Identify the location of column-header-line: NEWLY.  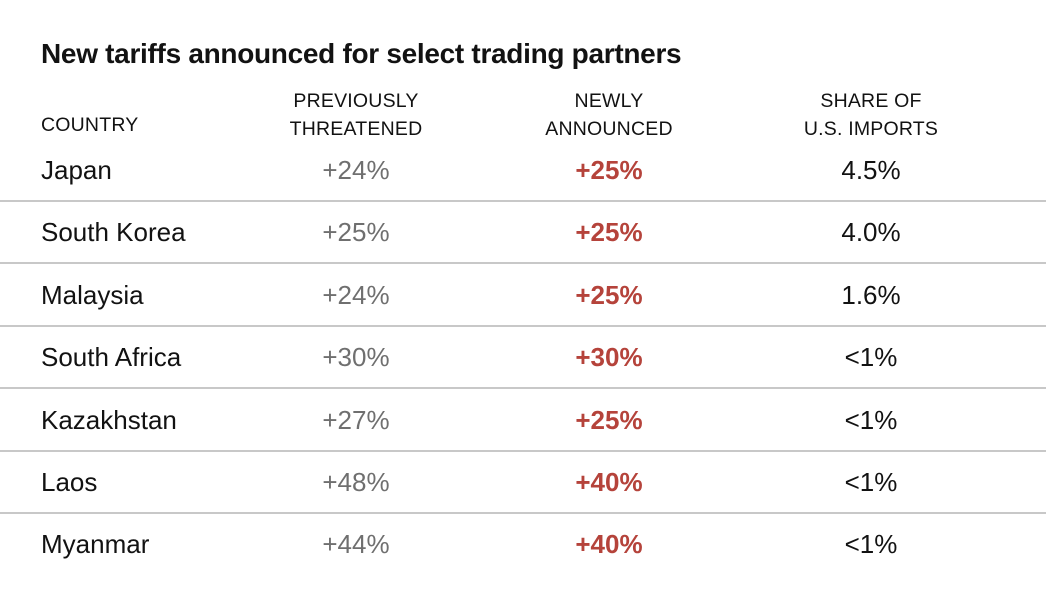
(609, 101).